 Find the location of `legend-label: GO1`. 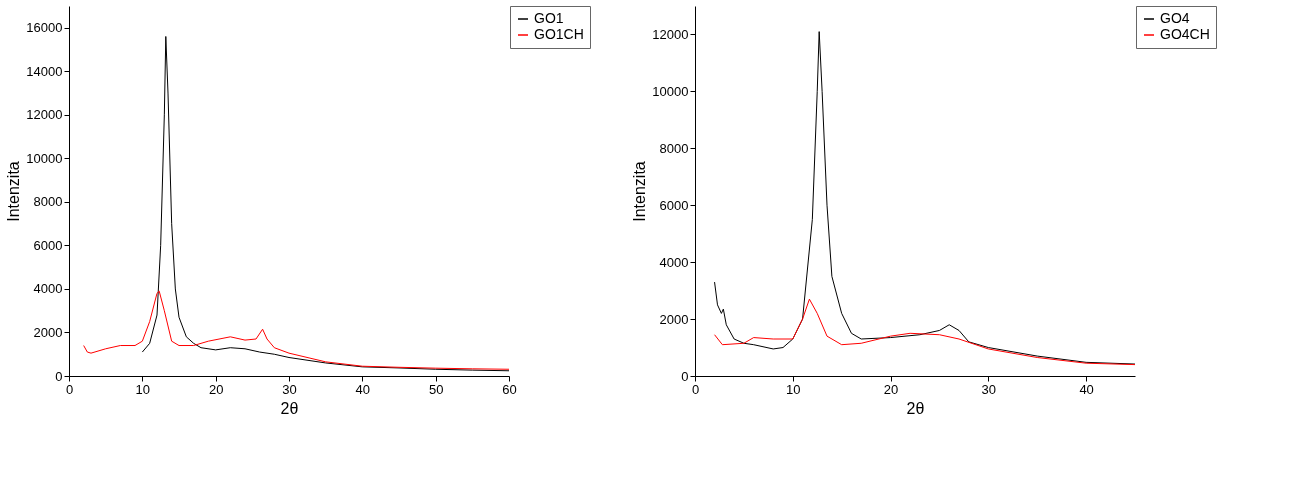

legend-label: GO1 is located at coordinates (549, 18).